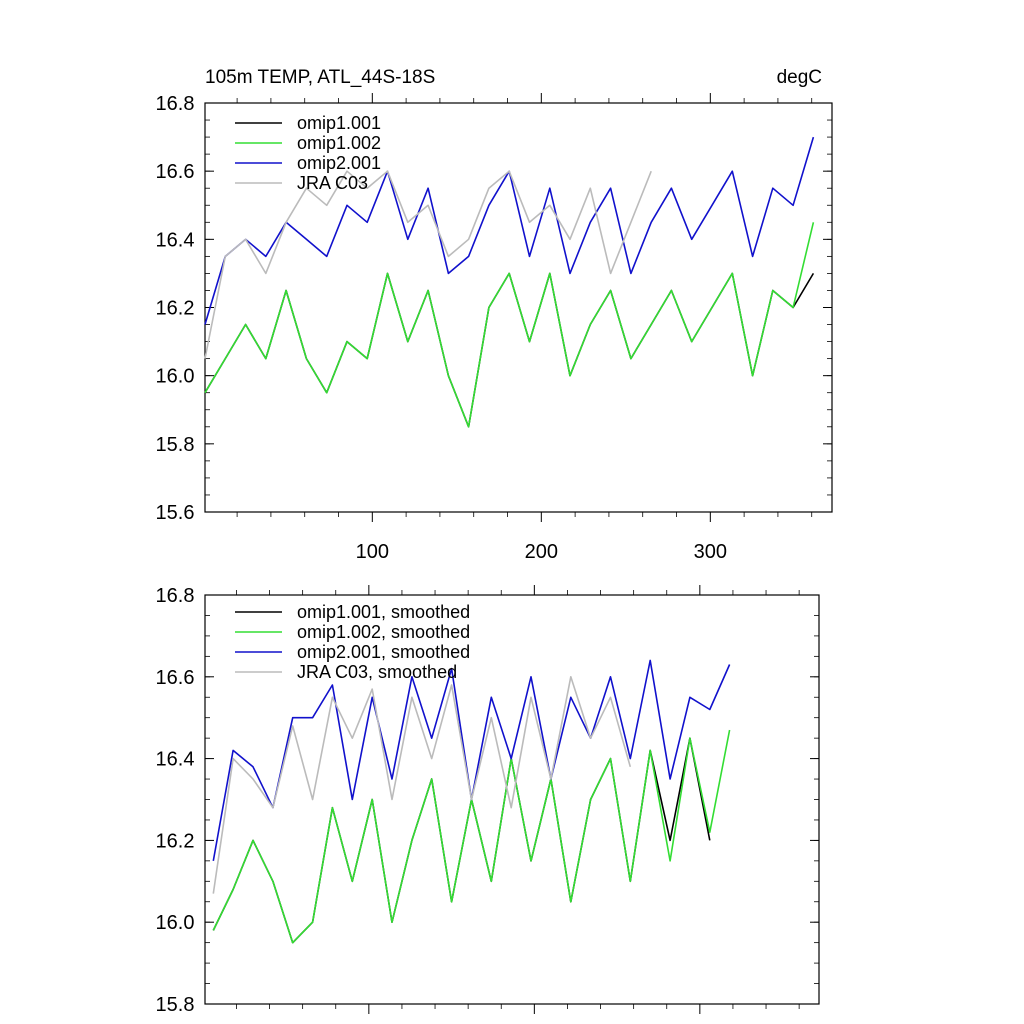 The height and width of the screenshot is (1024, 1024). Describe the element at coordinates (332, 183) in the screenshot. I see `legend-label: JRA C03` at that location.